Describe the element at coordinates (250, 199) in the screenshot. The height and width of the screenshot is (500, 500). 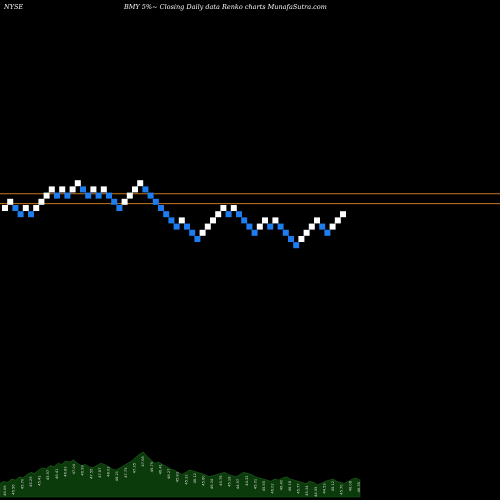
I see `reference-lines` at that location.